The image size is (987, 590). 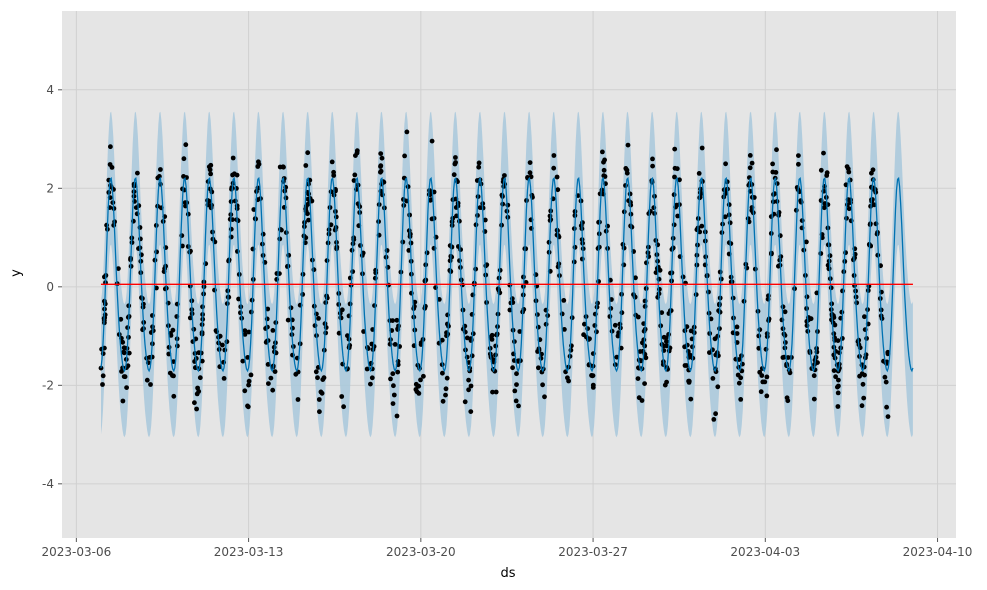 What do you see at coordinates (50, 90) in the screenshot?
I see `y-tick-label: 4` at bounding box center [50, 90].